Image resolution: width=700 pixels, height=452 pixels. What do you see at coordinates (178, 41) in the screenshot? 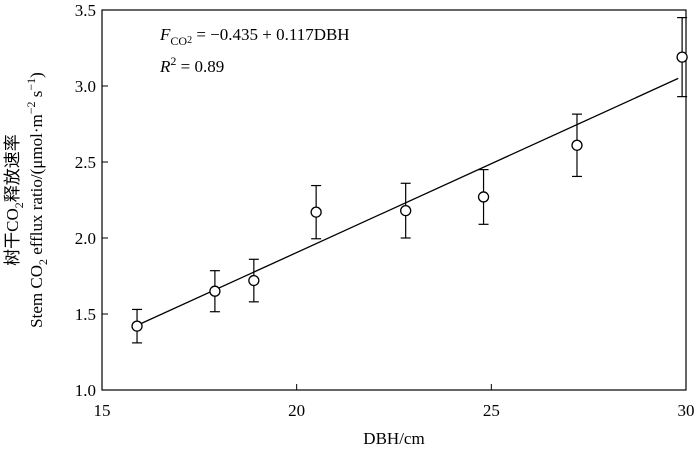
I see `equation-part: CO` at bounding box center [178, 41].